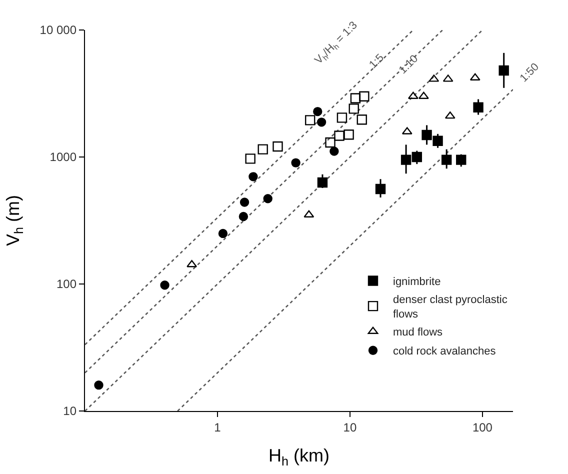  What do you see at coordinates (450, 307) in the screenshot?
I see `legend-label: denser clast pyroclastic flows` at bounding box center [450, 307].